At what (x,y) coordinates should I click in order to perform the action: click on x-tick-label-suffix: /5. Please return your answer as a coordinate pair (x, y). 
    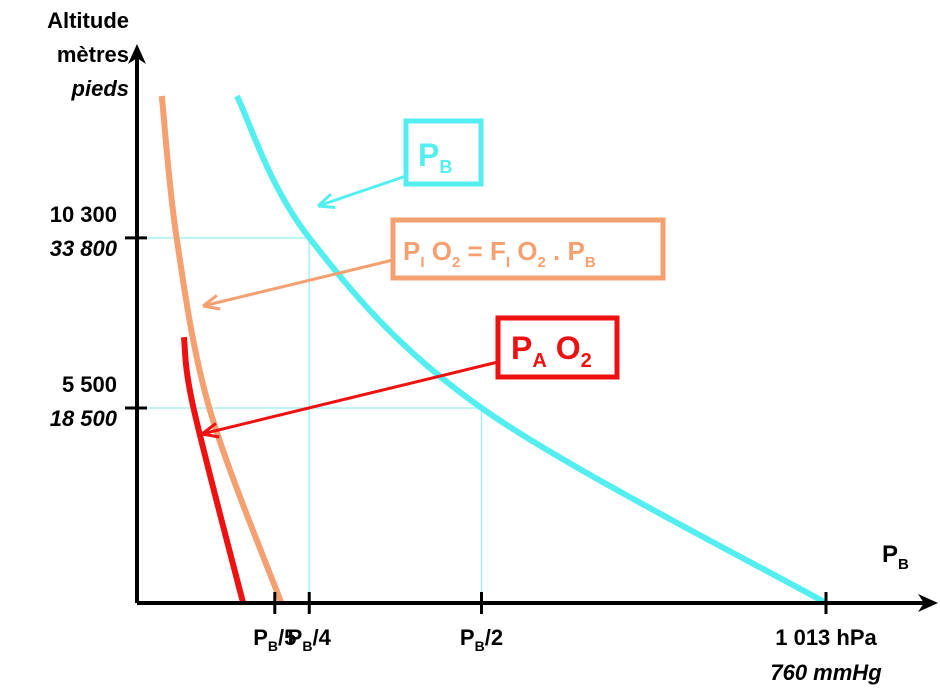
    Looking at the image, I should click on (287, 637).